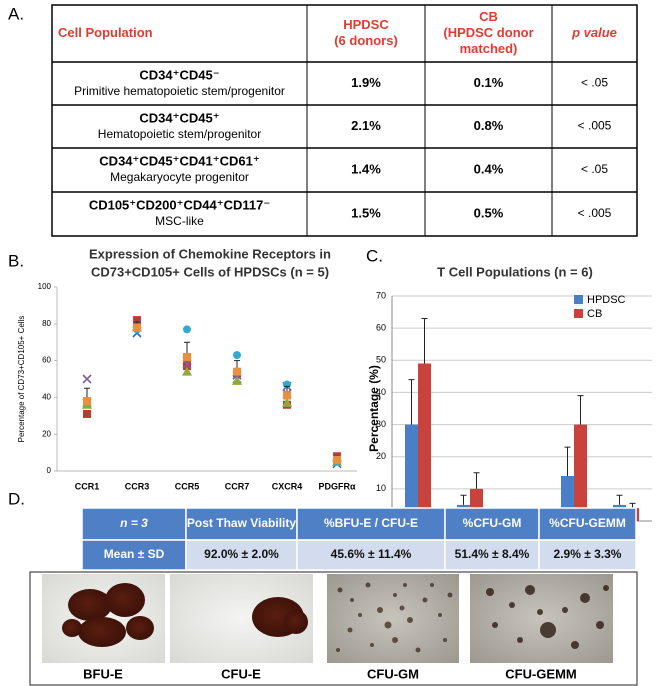  What do you see at coordinates (16, 260) in the screenshot?
I see `panel-label: B.` at bounding box center [16, 260].